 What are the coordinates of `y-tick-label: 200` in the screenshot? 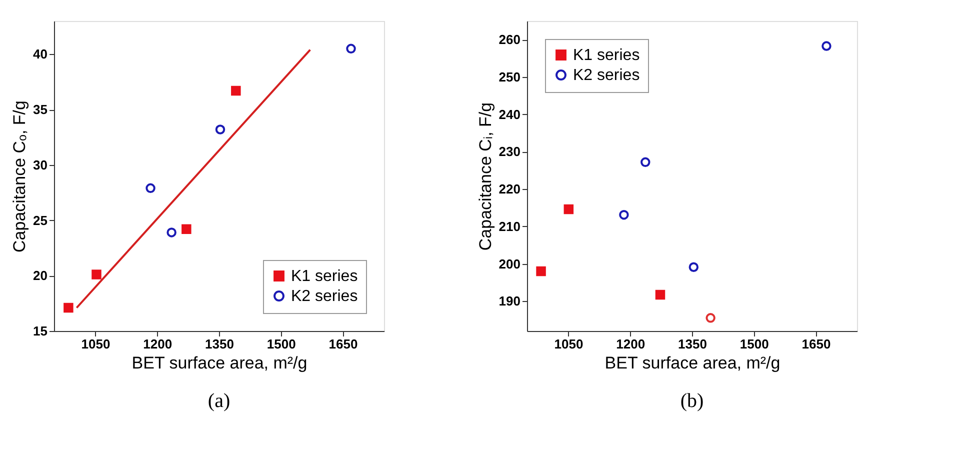 It's located at (509, 264).